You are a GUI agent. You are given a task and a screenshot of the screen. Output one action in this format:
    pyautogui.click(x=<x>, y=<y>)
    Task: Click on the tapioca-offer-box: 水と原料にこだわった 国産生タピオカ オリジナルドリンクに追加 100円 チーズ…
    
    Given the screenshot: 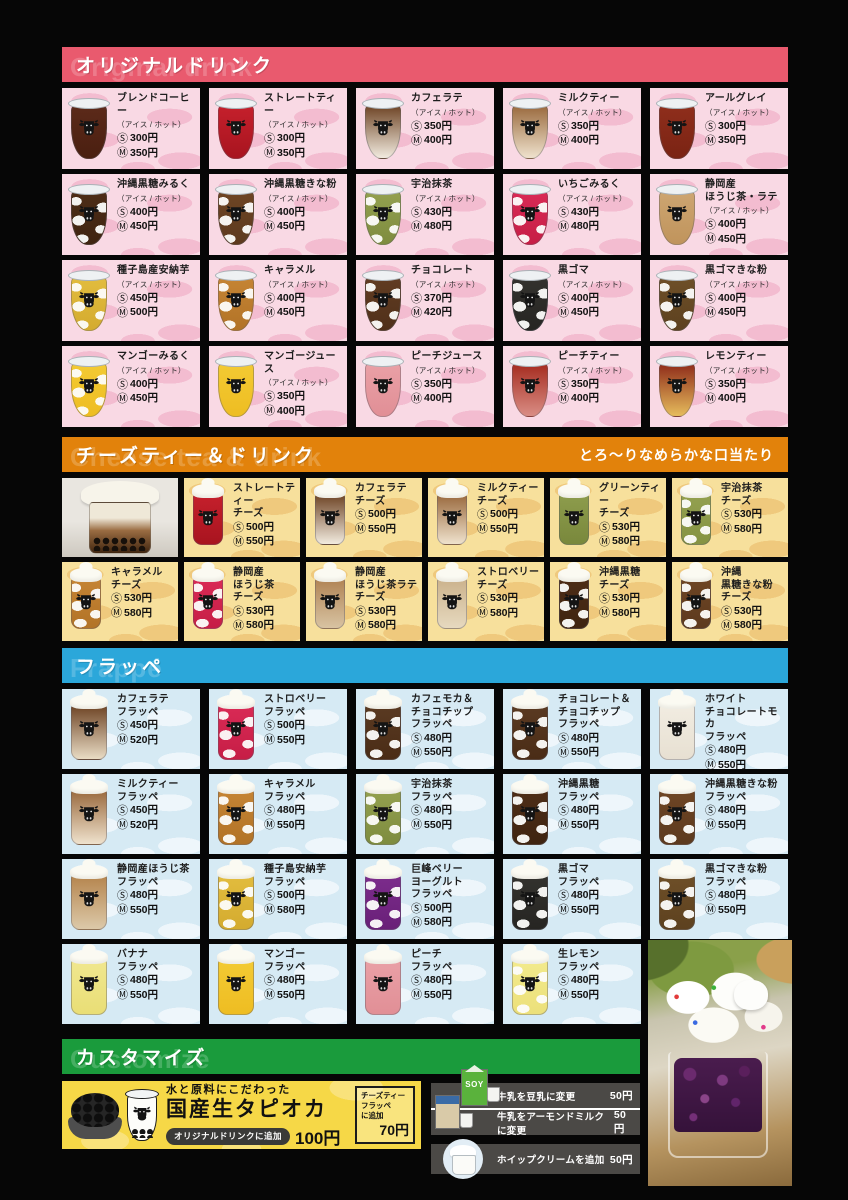 What is the action you would take?
    pyautogui.click(x=241, y=1115)
    